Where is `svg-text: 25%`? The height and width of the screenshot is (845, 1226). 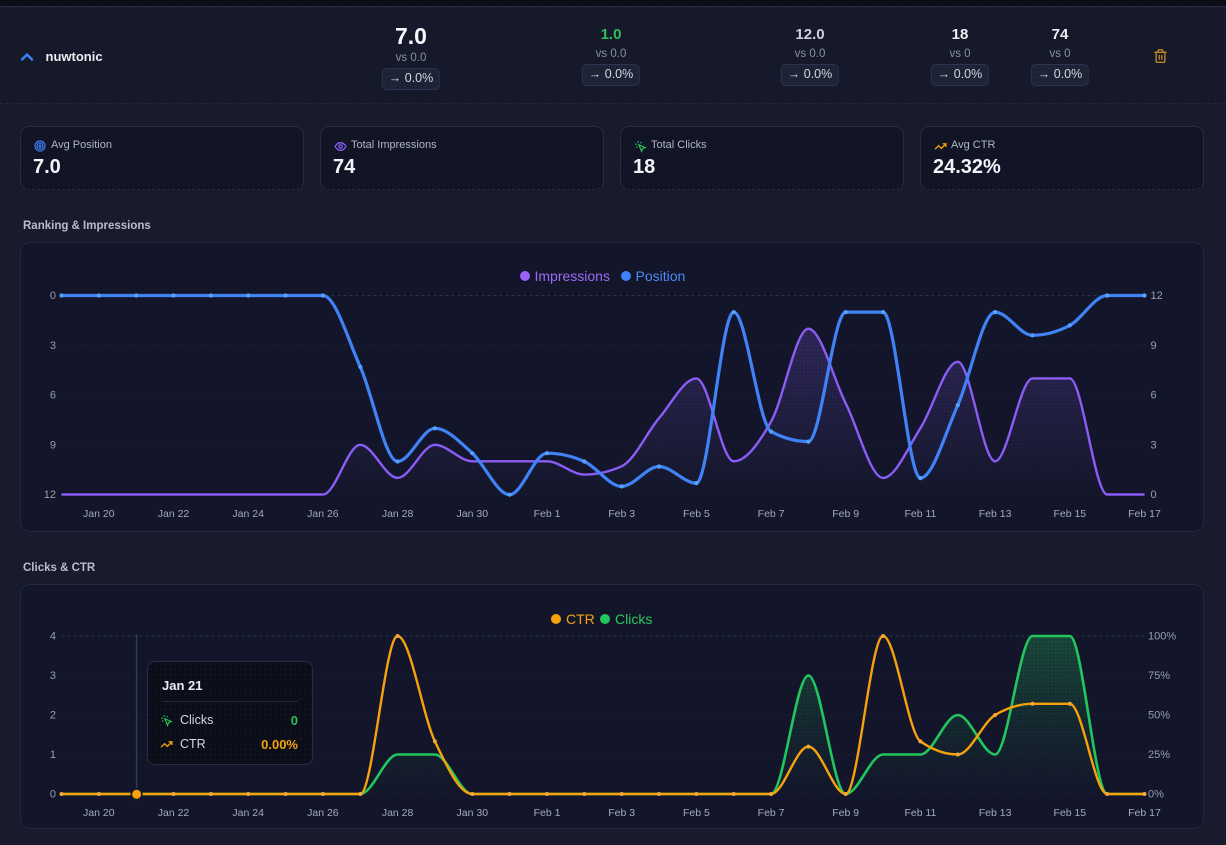
svg-text: 25% is located at coordinates (1159, 755).